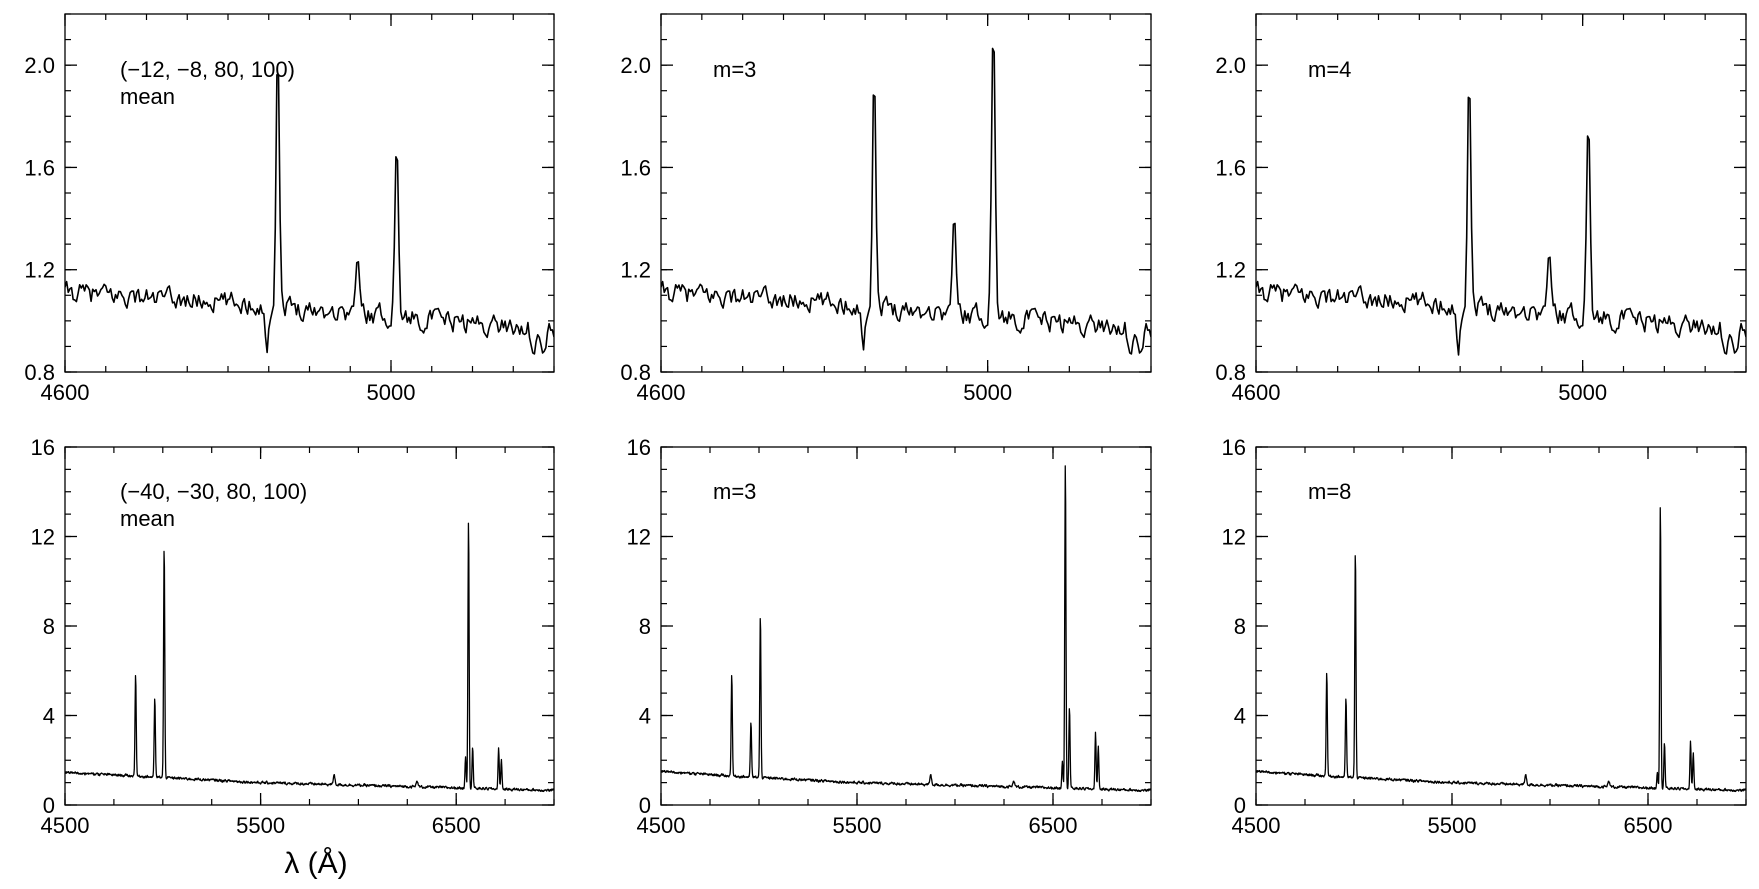  Describe the element at coordinates (1329, 491) in the screenshot. I see `panel-annotation: m=8` at that location.